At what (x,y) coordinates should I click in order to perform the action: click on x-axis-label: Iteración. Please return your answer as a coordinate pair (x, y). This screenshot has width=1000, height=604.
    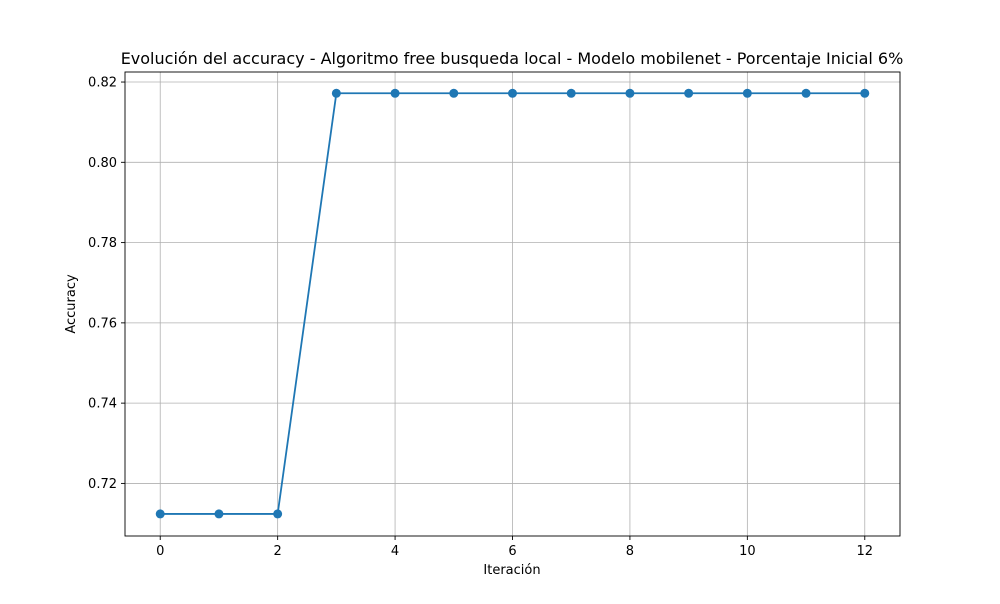
    Looking at the image, I should click on (511, 570).